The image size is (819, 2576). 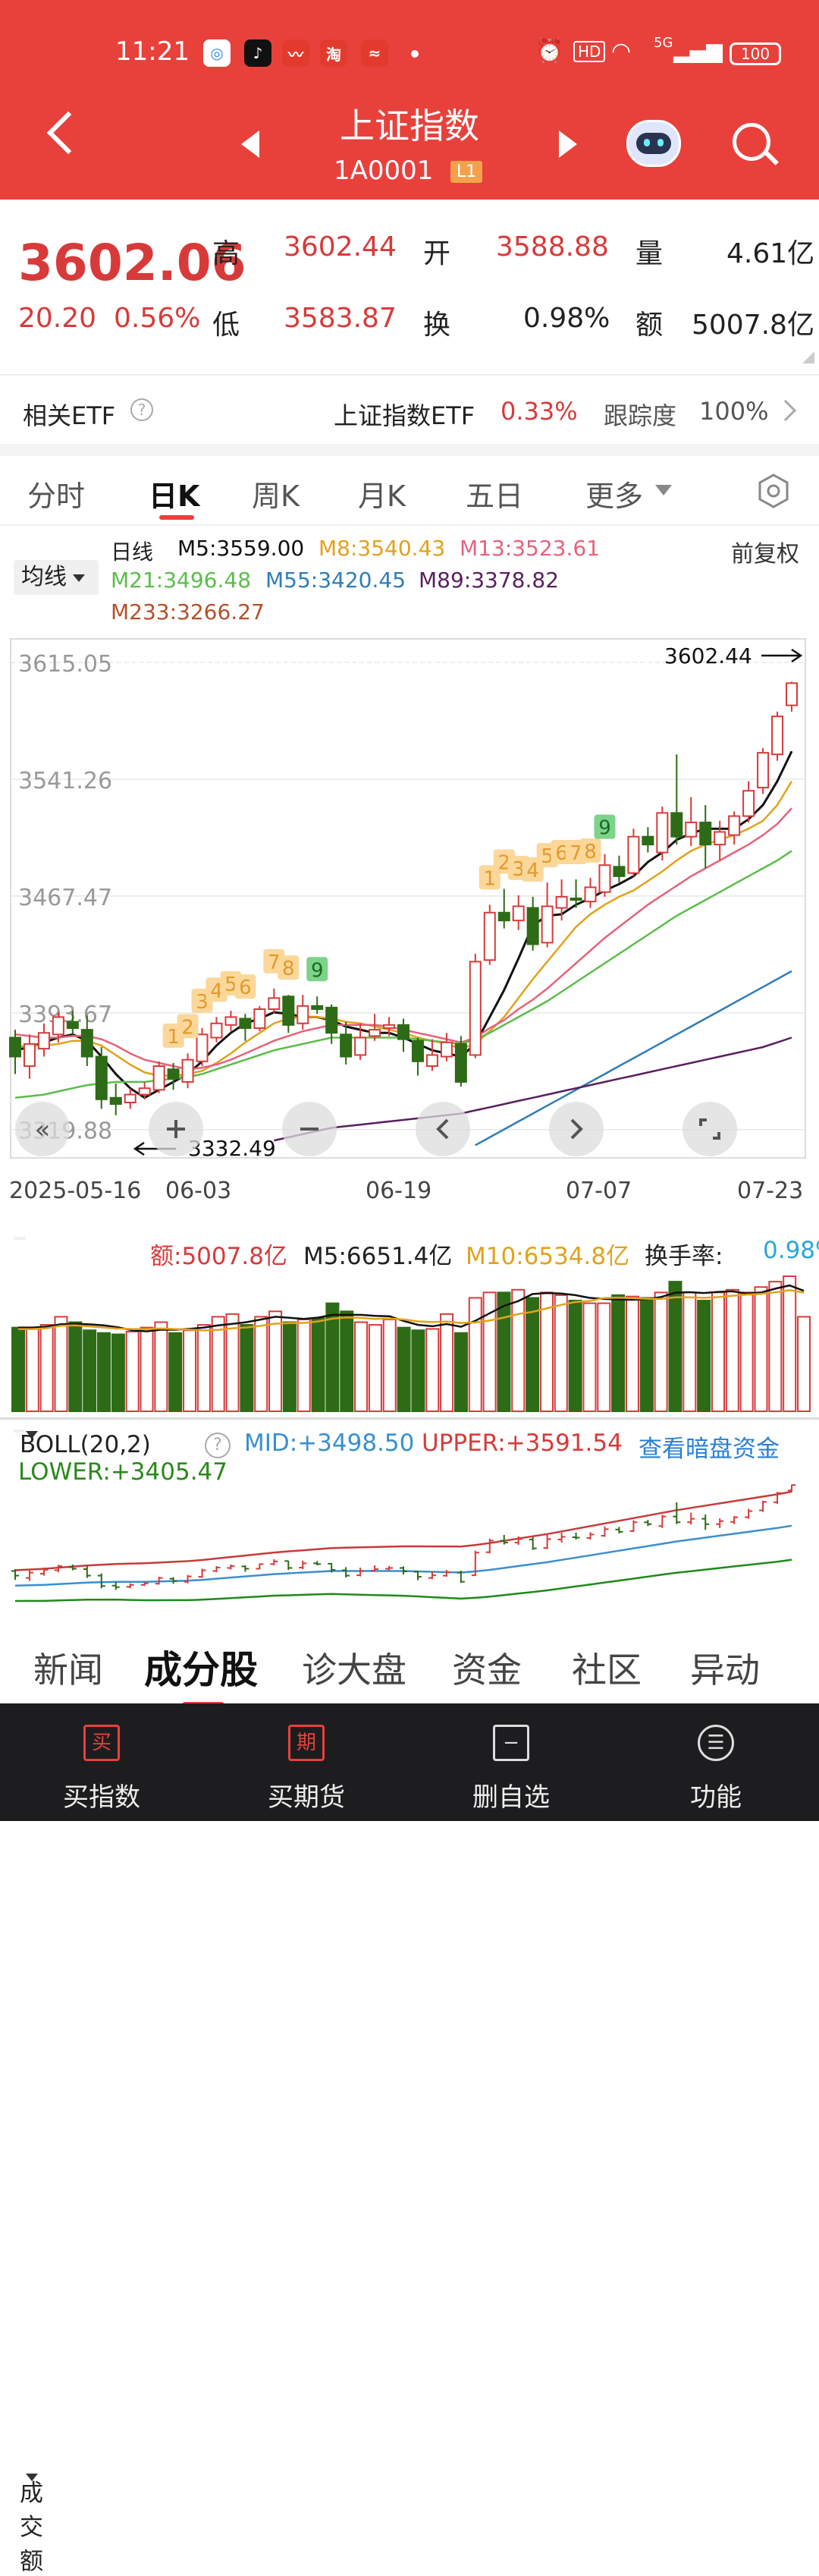 I want to click on boll-upper-line, so click(x=403, y=1530).